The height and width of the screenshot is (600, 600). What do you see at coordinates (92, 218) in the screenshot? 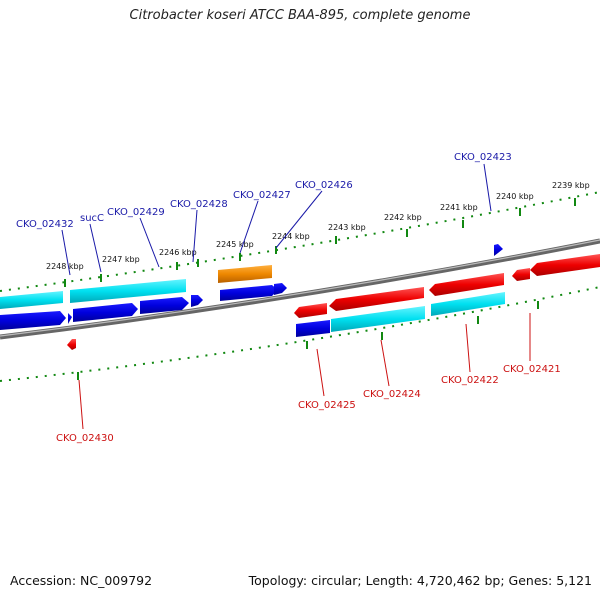
I see `gene-label: sucC` at bounding box center [92, 218].